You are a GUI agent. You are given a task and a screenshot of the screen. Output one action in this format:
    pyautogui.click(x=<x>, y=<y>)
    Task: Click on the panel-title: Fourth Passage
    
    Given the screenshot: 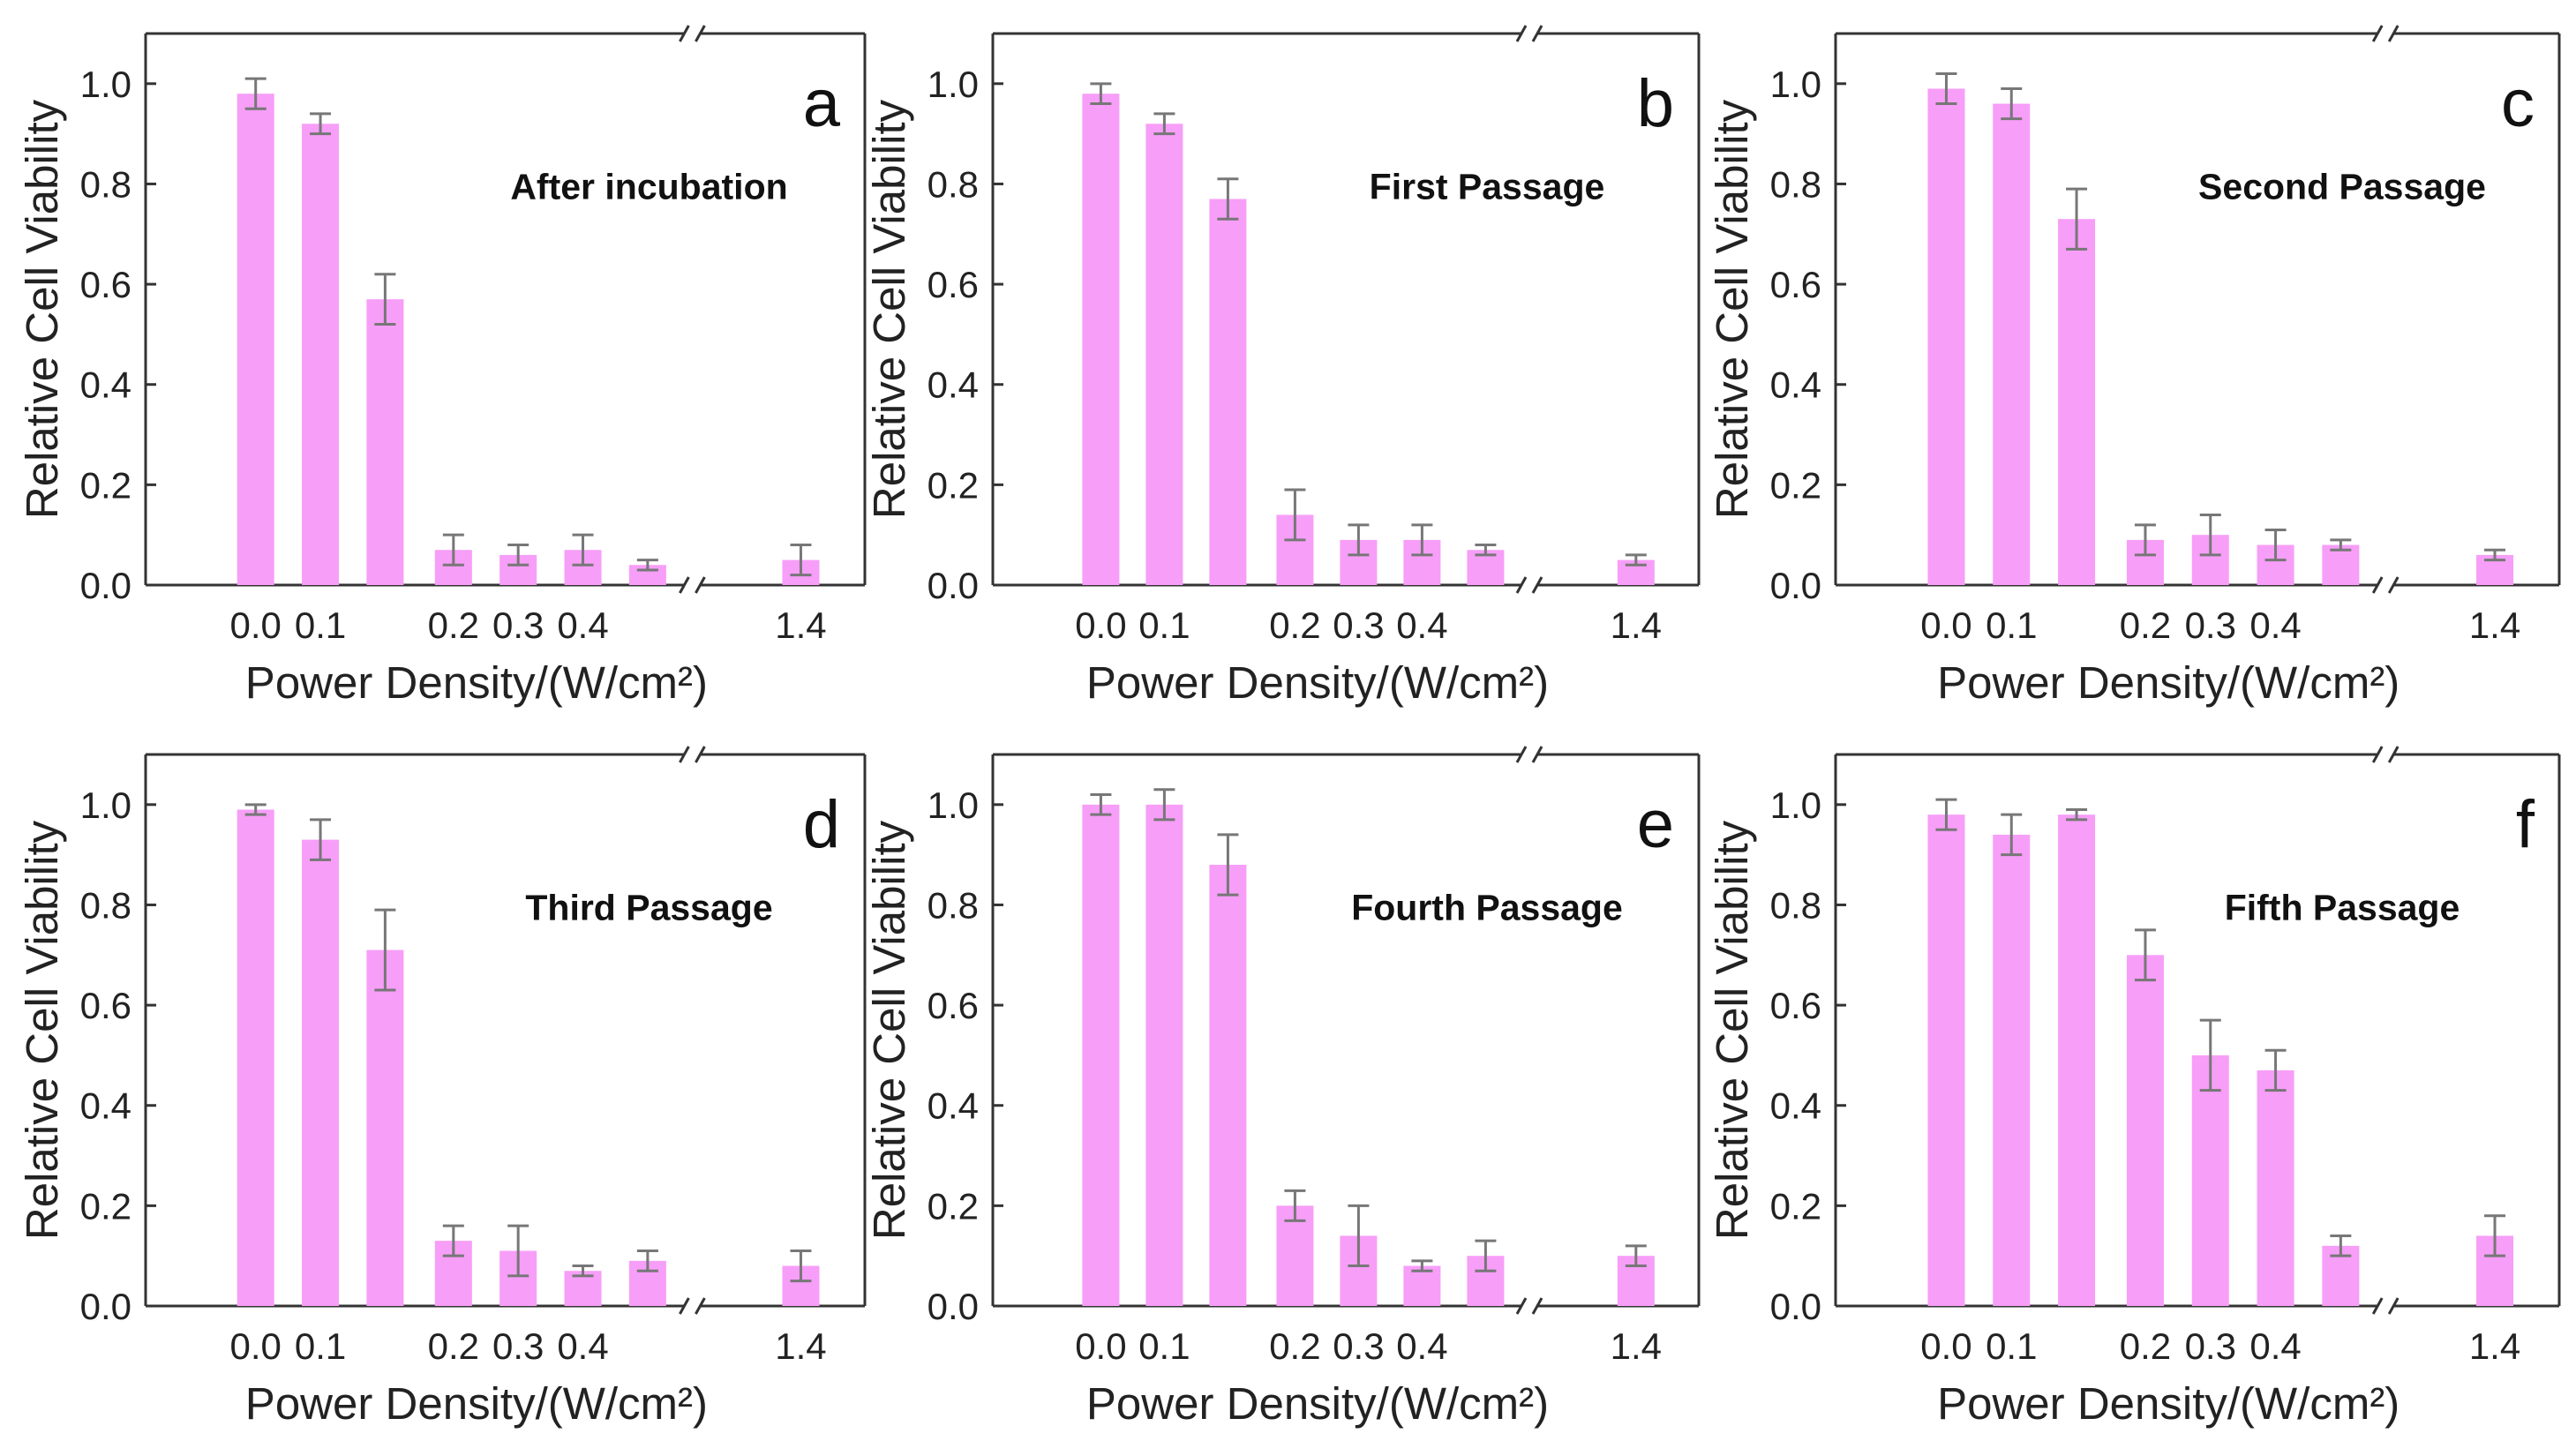 What is the action you would take?
    pyautogui.click(x=1487, y=908)
    